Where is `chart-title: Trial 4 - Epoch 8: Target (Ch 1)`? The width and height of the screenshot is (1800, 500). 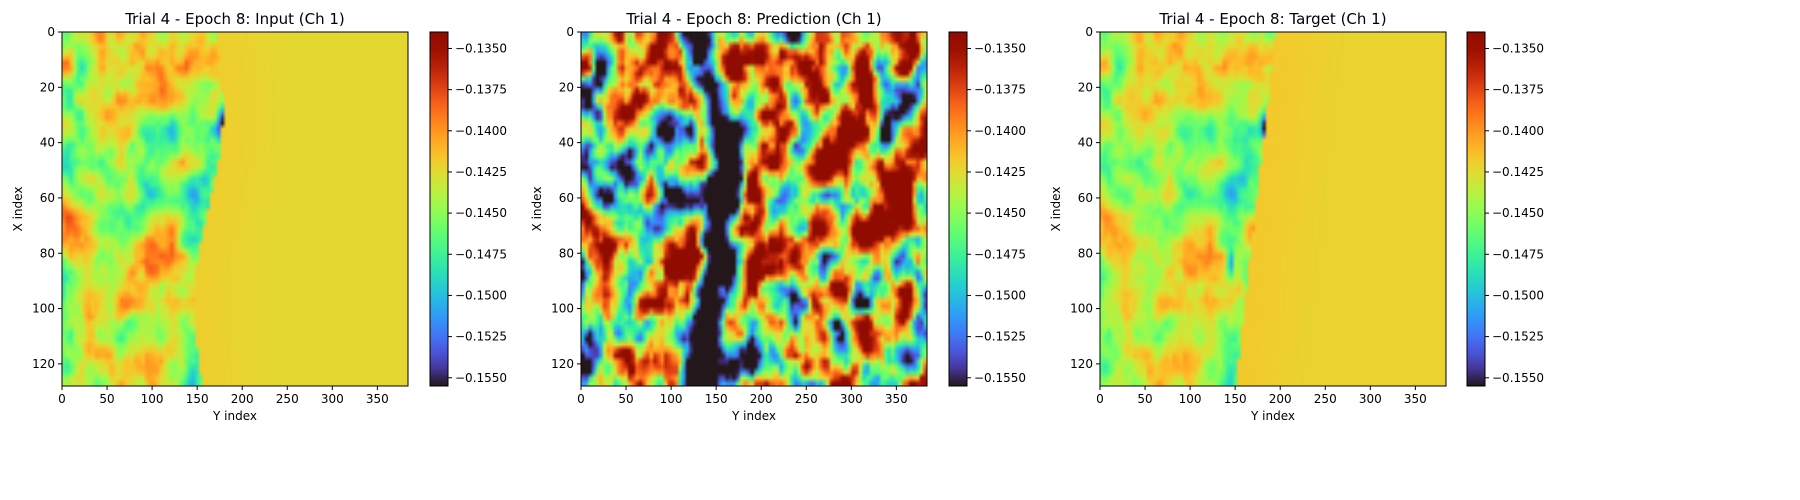 chart-title: Trial 4 - Epoch 8: Target (Ch 1) is located at coordinates (1272, 19).